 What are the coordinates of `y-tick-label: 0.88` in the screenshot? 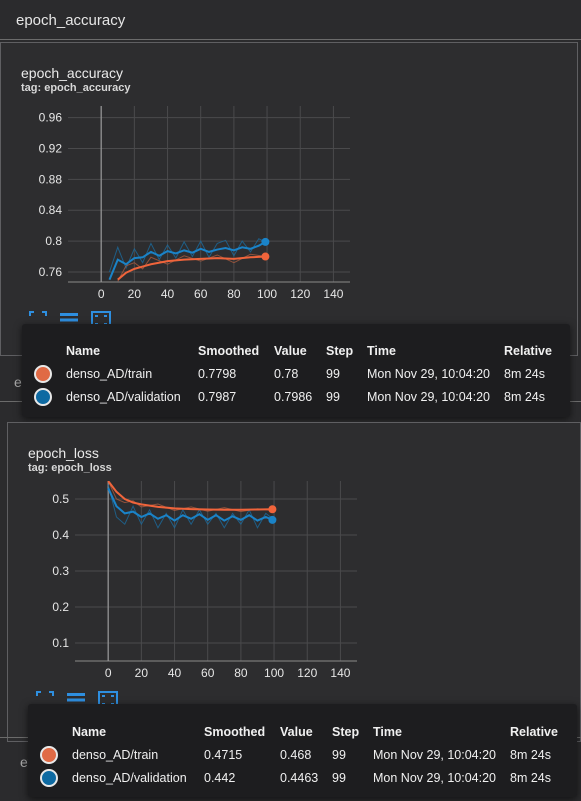 It's located at (51, 179).